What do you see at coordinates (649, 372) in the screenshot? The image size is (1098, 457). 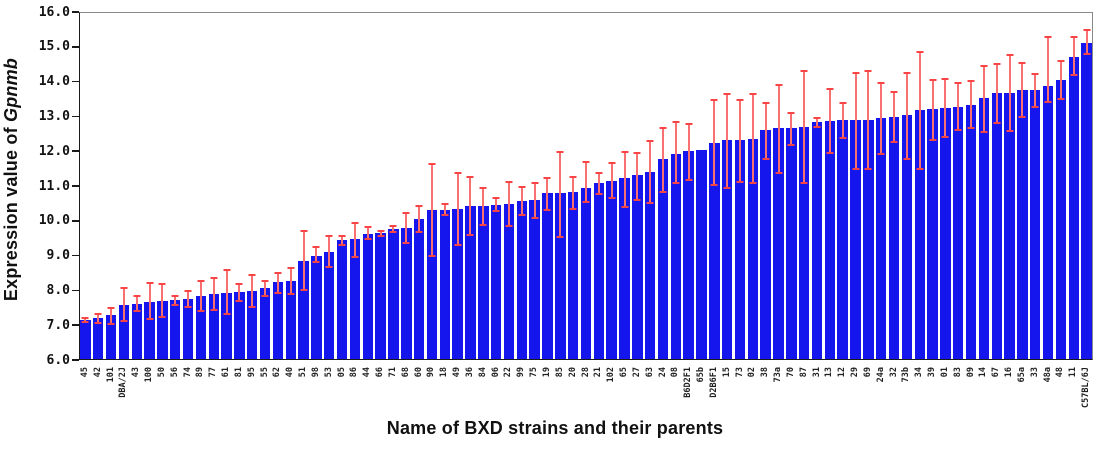 I see `x-tick-label: 63` at bounding box center [649, 372].